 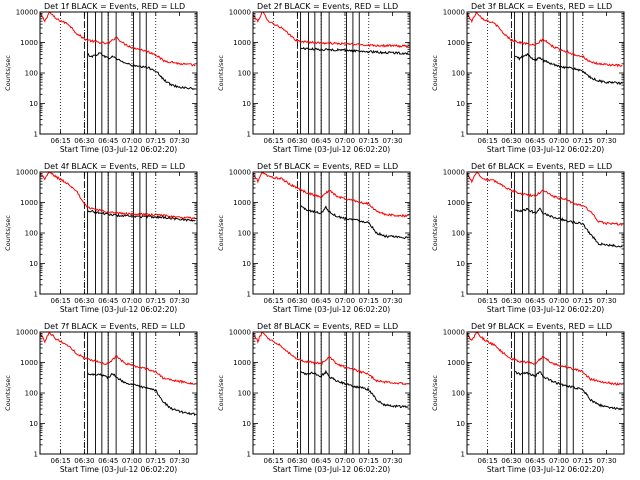 What do you see at coordinates (541, 6) in the screenshot?
I see `panel-title: Det 3f BLACK = Events, RED = LLD` at bounding box center [541, 6].